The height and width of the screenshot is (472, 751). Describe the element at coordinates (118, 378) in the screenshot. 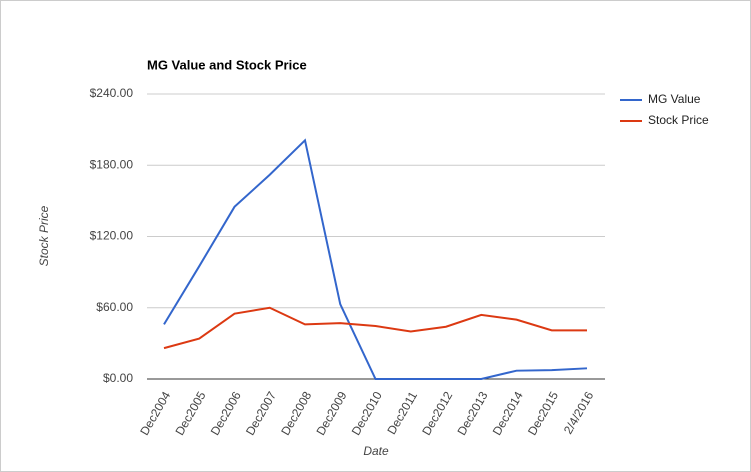

I see `y-tick-label: $0.00` at that location.